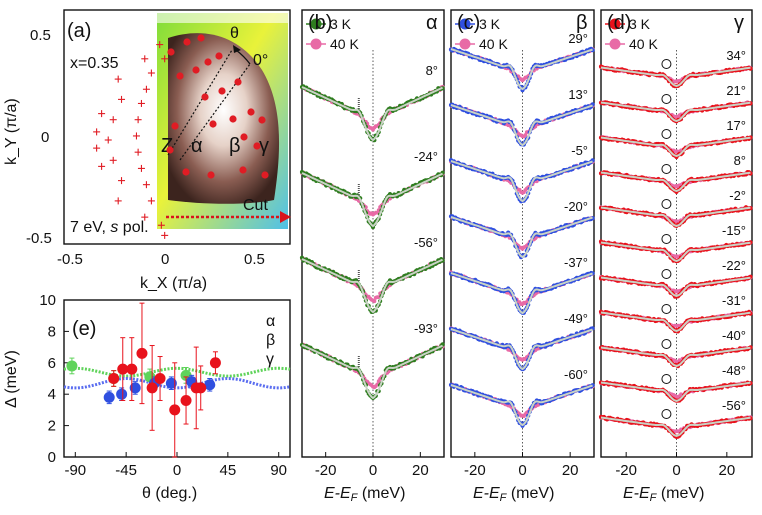  What do you see at coordinates (52, 363) in the screenshot?
I see `ytick-e-2: 6` at bounding box center [52, 363].